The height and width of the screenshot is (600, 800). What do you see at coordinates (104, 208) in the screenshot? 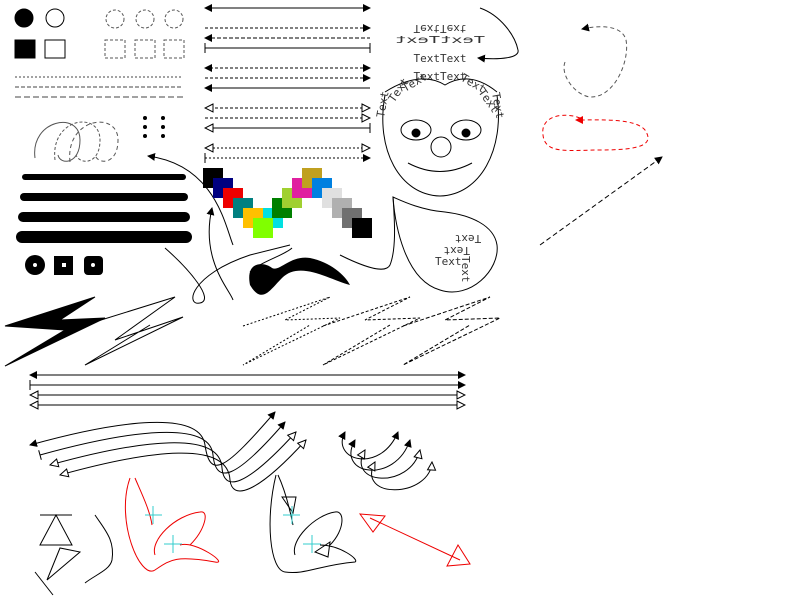
I see `thick-lines` at bounding box center [104, 208].